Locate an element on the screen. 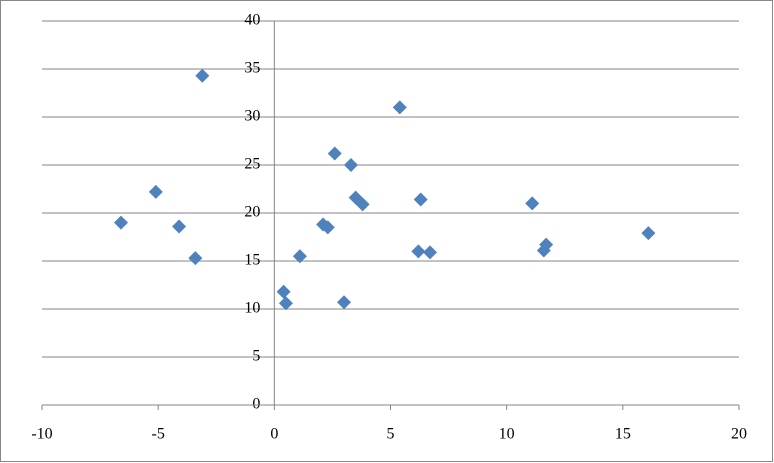  y-tick-label: 20 is located at coordinates (252, 212).